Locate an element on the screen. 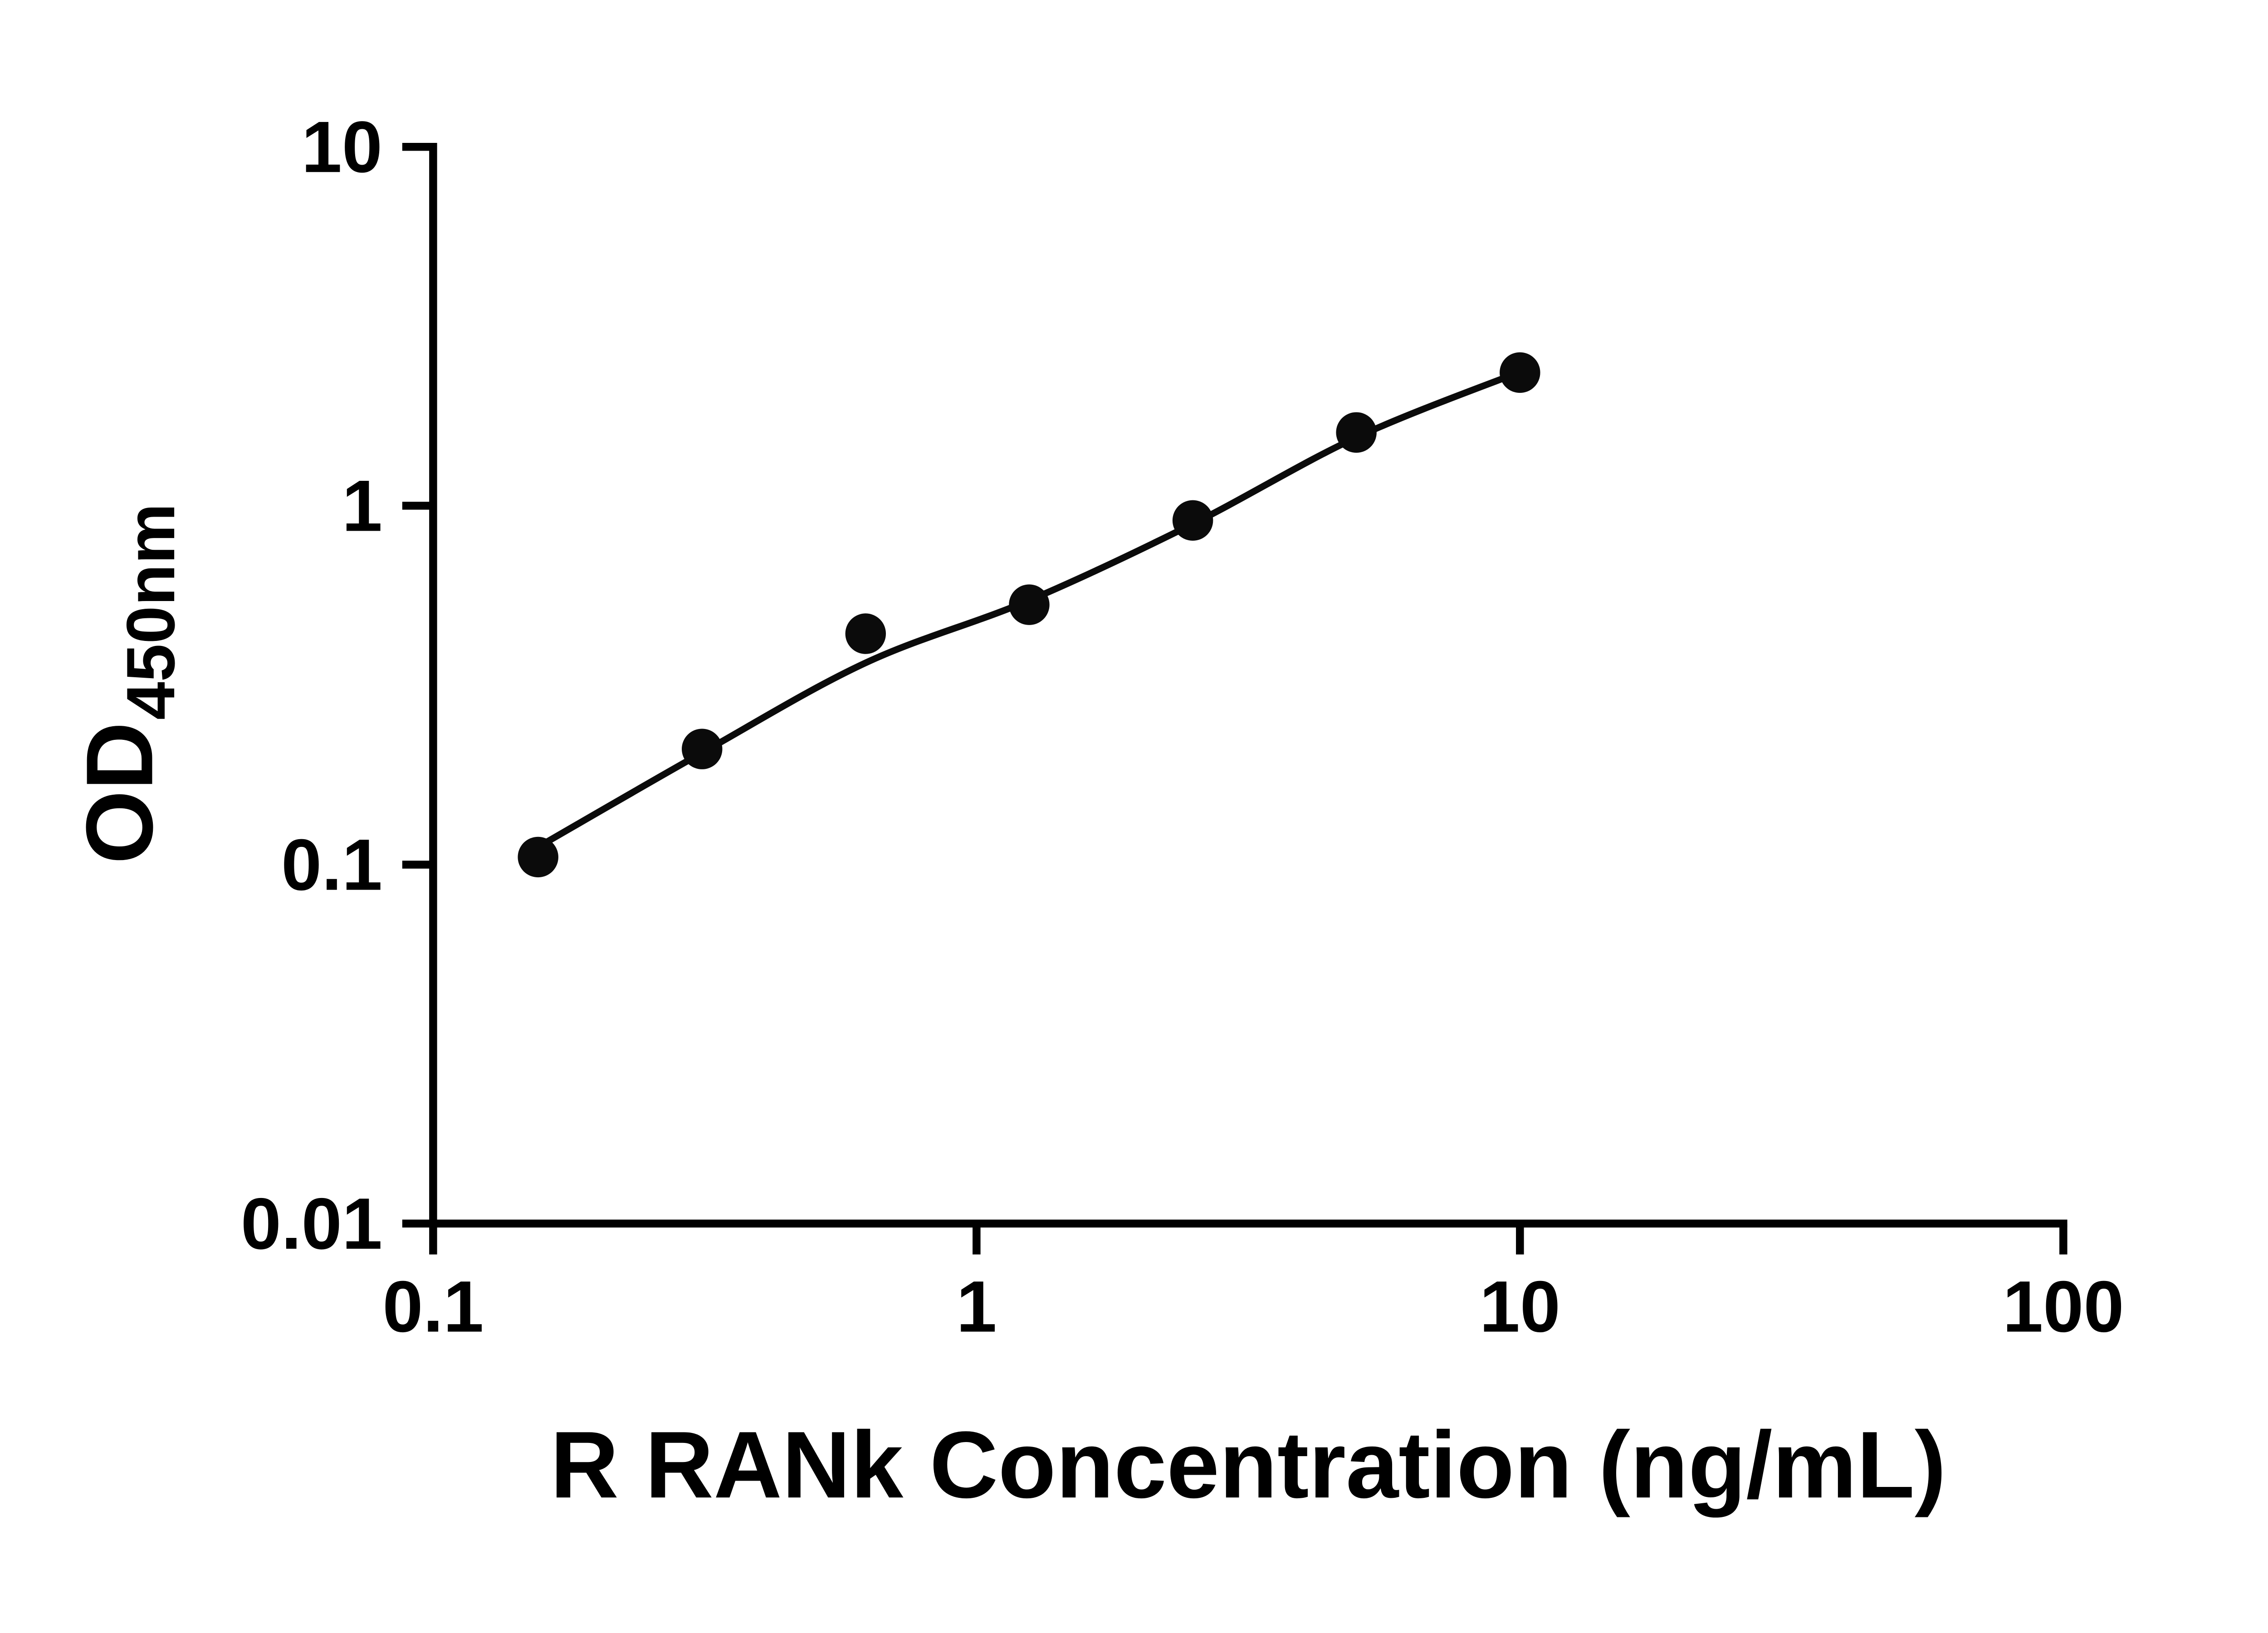  y-axis-title-subscript: 450nm is located at coordinates (150, 611).